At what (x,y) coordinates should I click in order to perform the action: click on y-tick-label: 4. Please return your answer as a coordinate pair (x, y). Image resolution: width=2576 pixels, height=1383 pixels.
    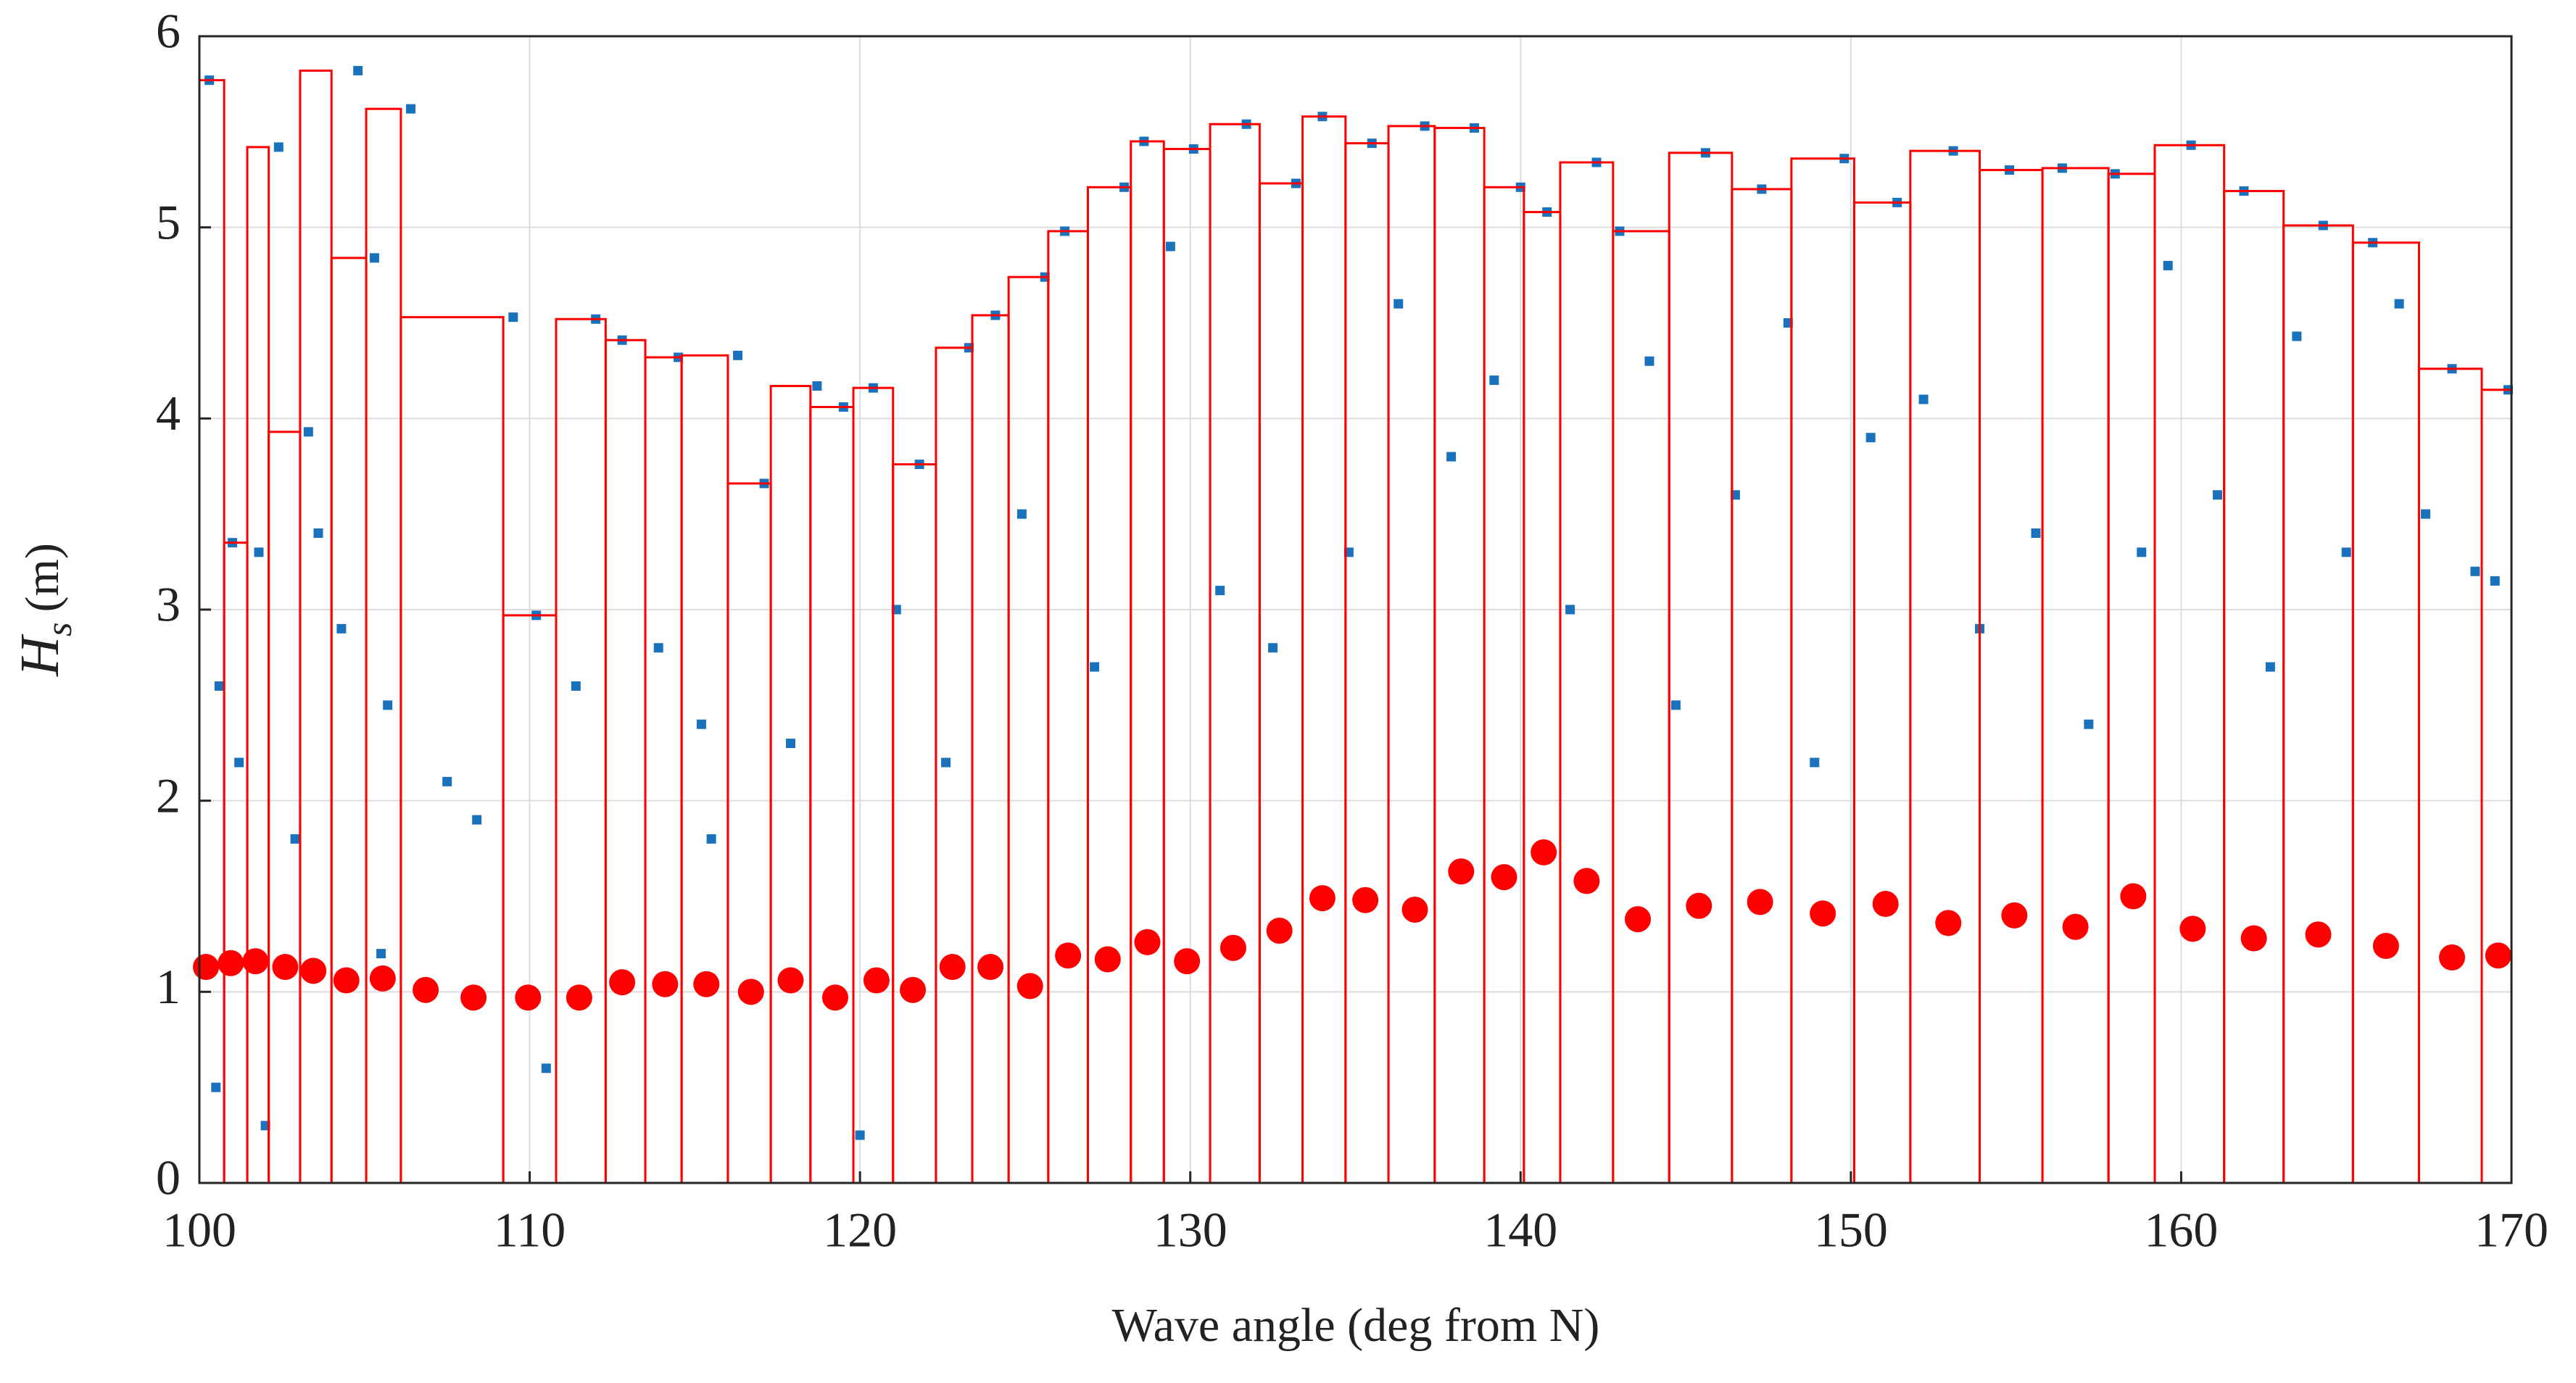
    Looking at the image, I should click on (168, 413).